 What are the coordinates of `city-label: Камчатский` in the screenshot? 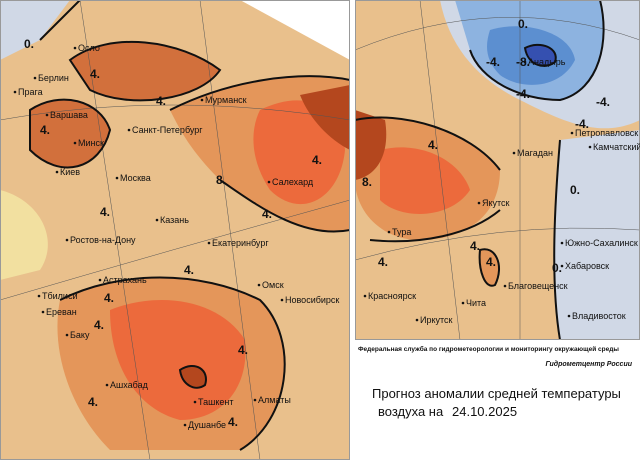 It's located at (616, 147).